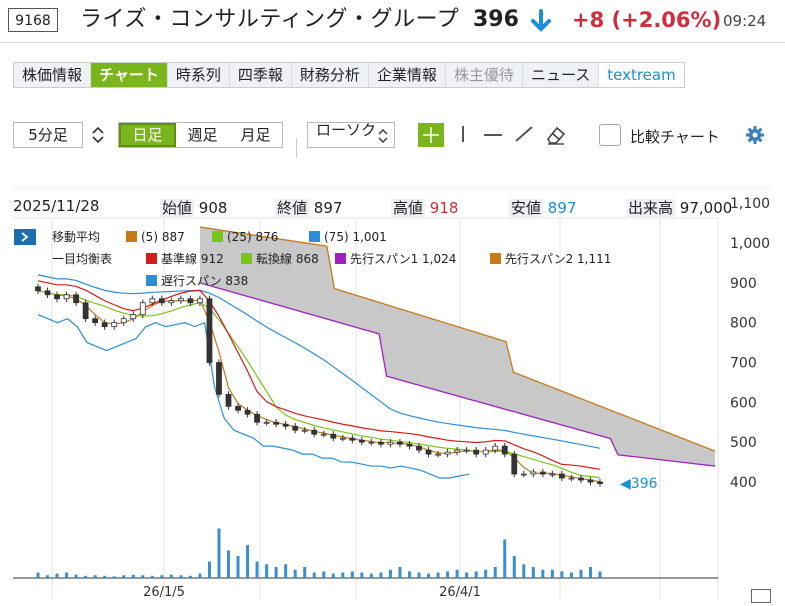 Image resolution: width=785 pixels, height=606 pixels. Describe the element at coordinates (260, 75) in the screenshot. I see `tab-quarterly-report: 四季報` at that location.